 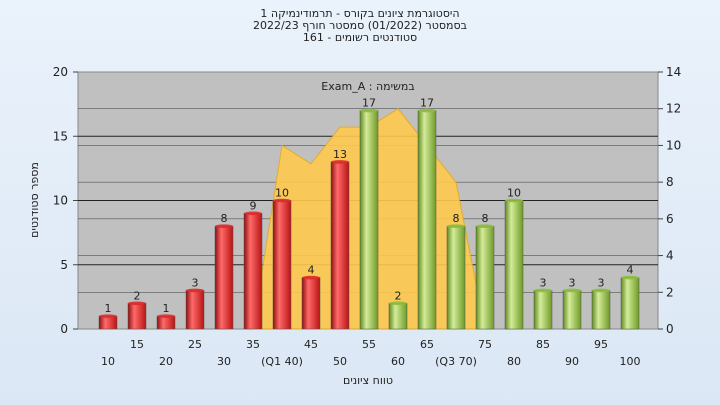 What do you see at coordinates (253, 205) in the screenshot?
I see `bar-value-label: 9` at bounding box center [253, 205].